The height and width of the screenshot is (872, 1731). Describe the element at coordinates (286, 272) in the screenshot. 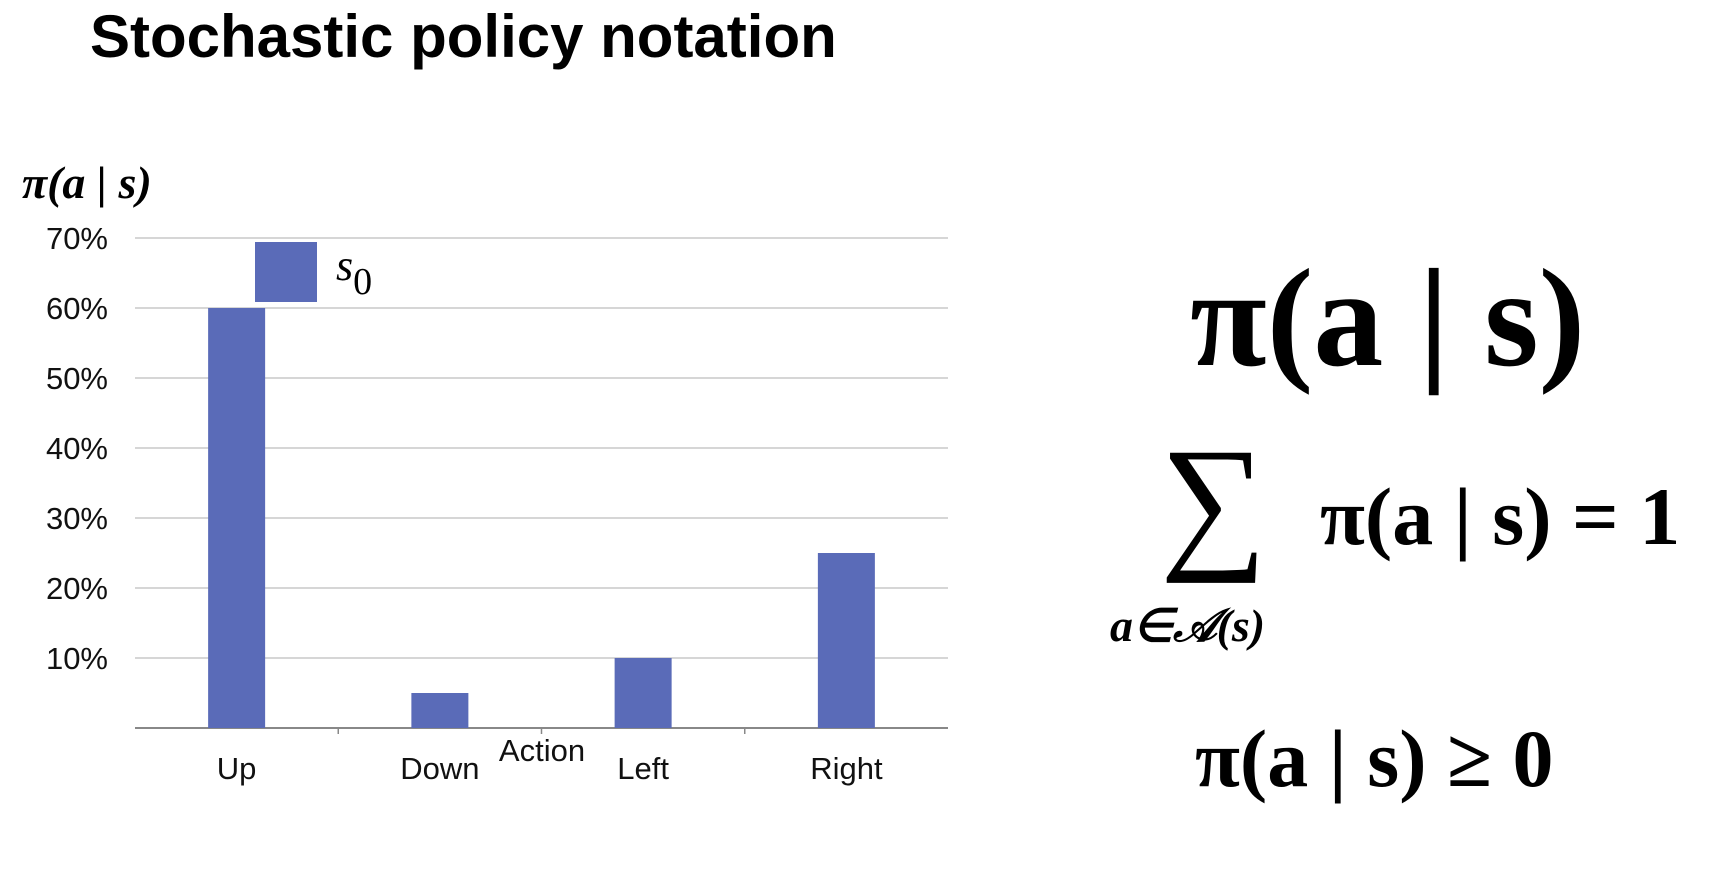

I see `legend-swatch` at that location.